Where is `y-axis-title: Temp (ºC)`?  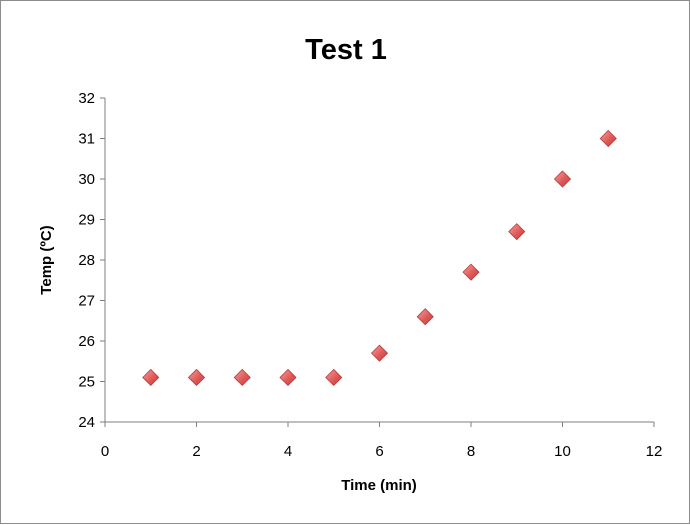
y-axis-title: Temp (ºC) is located at coordinates (46, 259).